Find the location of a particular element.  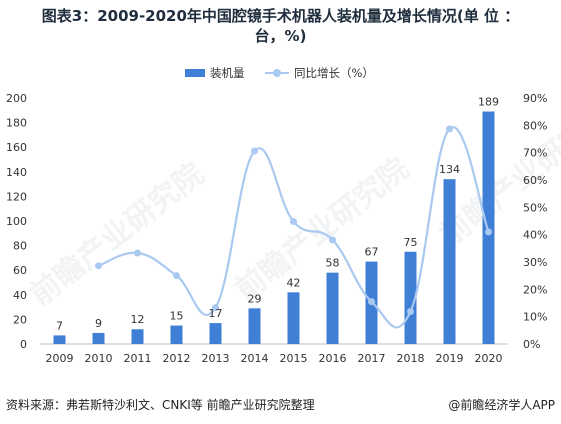

right-axis-tick-label: 80% is located at coordinates (535, 125).